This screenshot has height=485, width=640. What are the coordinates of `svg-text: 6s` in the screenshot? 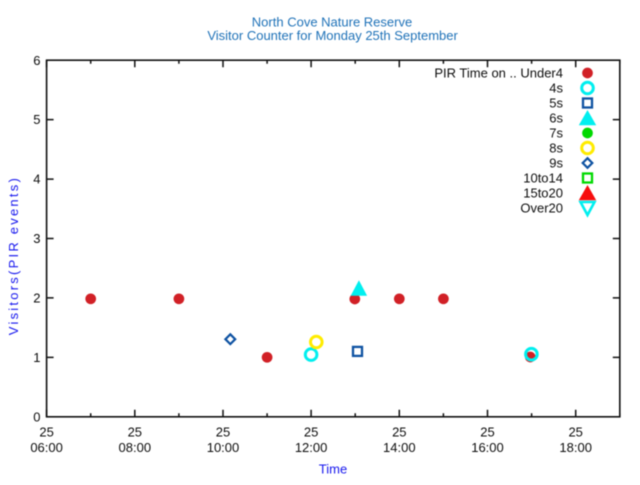 It's located at (556, 118).